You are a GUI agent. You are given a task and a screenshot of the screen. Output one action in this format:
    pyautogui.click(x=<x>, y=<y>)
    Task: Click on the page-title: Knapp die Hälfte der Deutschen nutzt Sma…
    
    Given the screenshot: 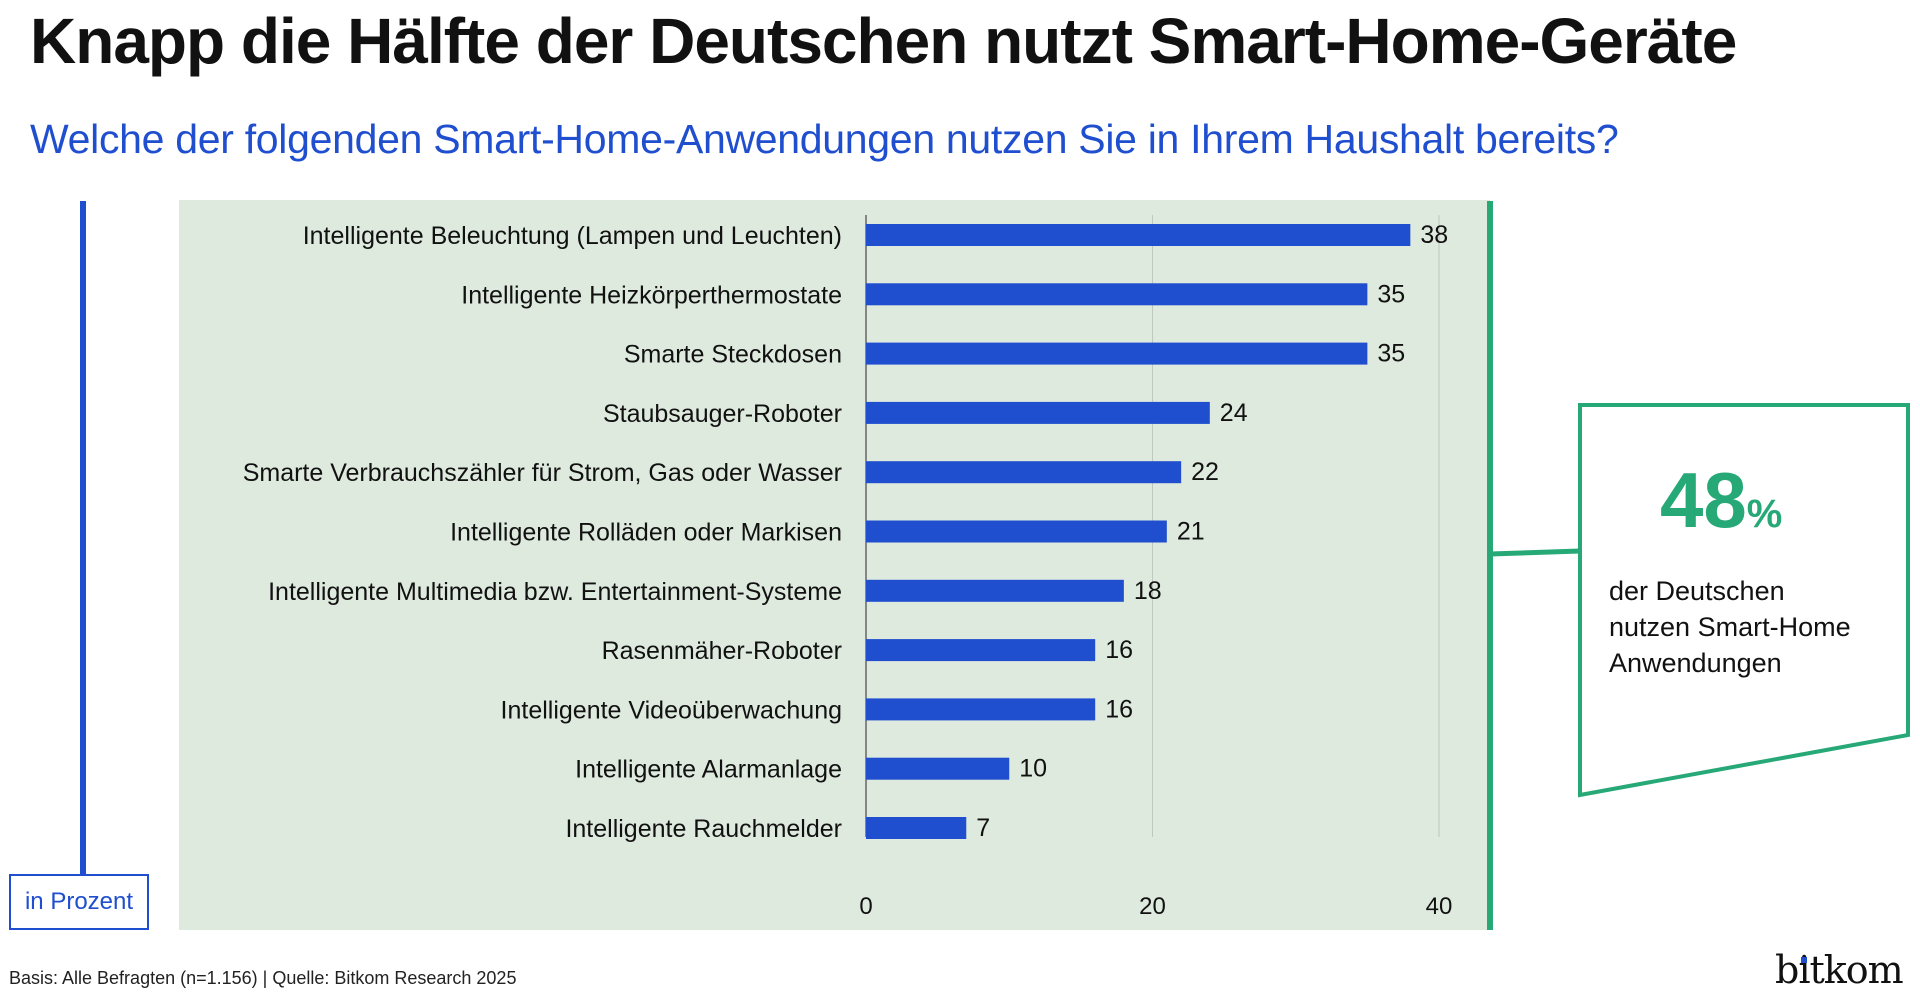 What is the action you would take?
    pyautogui.click(x=883, y=41)
    